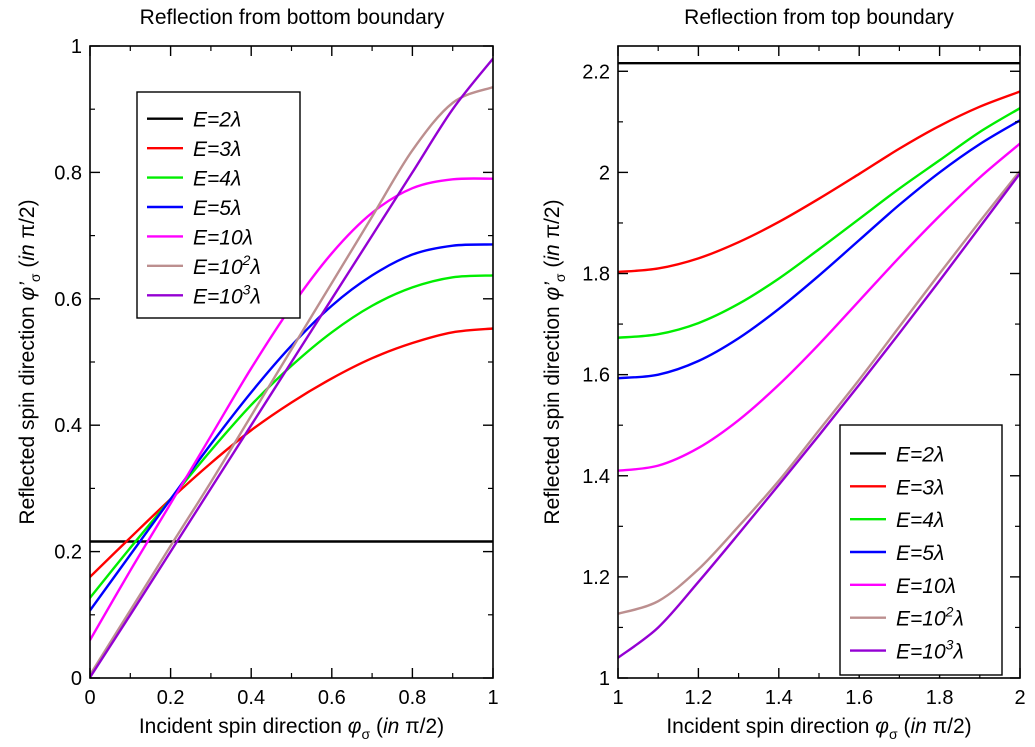 Image resolution: width=1035 pixels, height=747 pixels. Describe the element at coordinates (940, 698) in the screenshot. I see `x-tick-label: 1.8` at that location.